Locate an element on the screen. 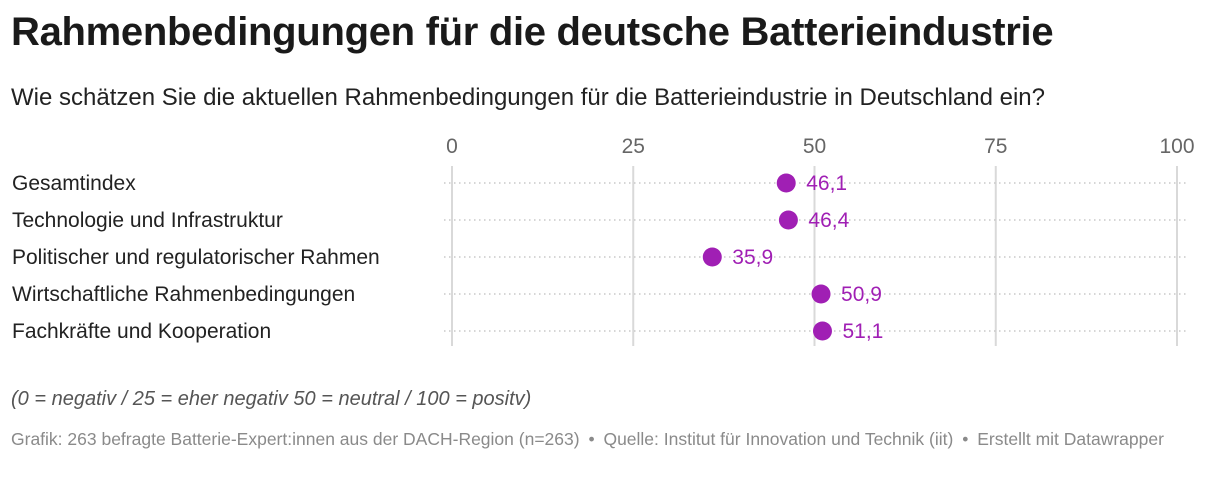 This screenshot has width=1220, height=486. value-label: 46,4 is located at coordinates (828, 220).